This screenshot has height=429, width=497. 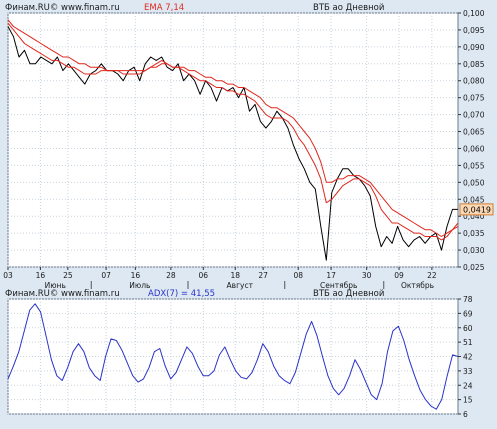 I want to click on adx-y-tick-label: 69, so click(x=468, y=313).